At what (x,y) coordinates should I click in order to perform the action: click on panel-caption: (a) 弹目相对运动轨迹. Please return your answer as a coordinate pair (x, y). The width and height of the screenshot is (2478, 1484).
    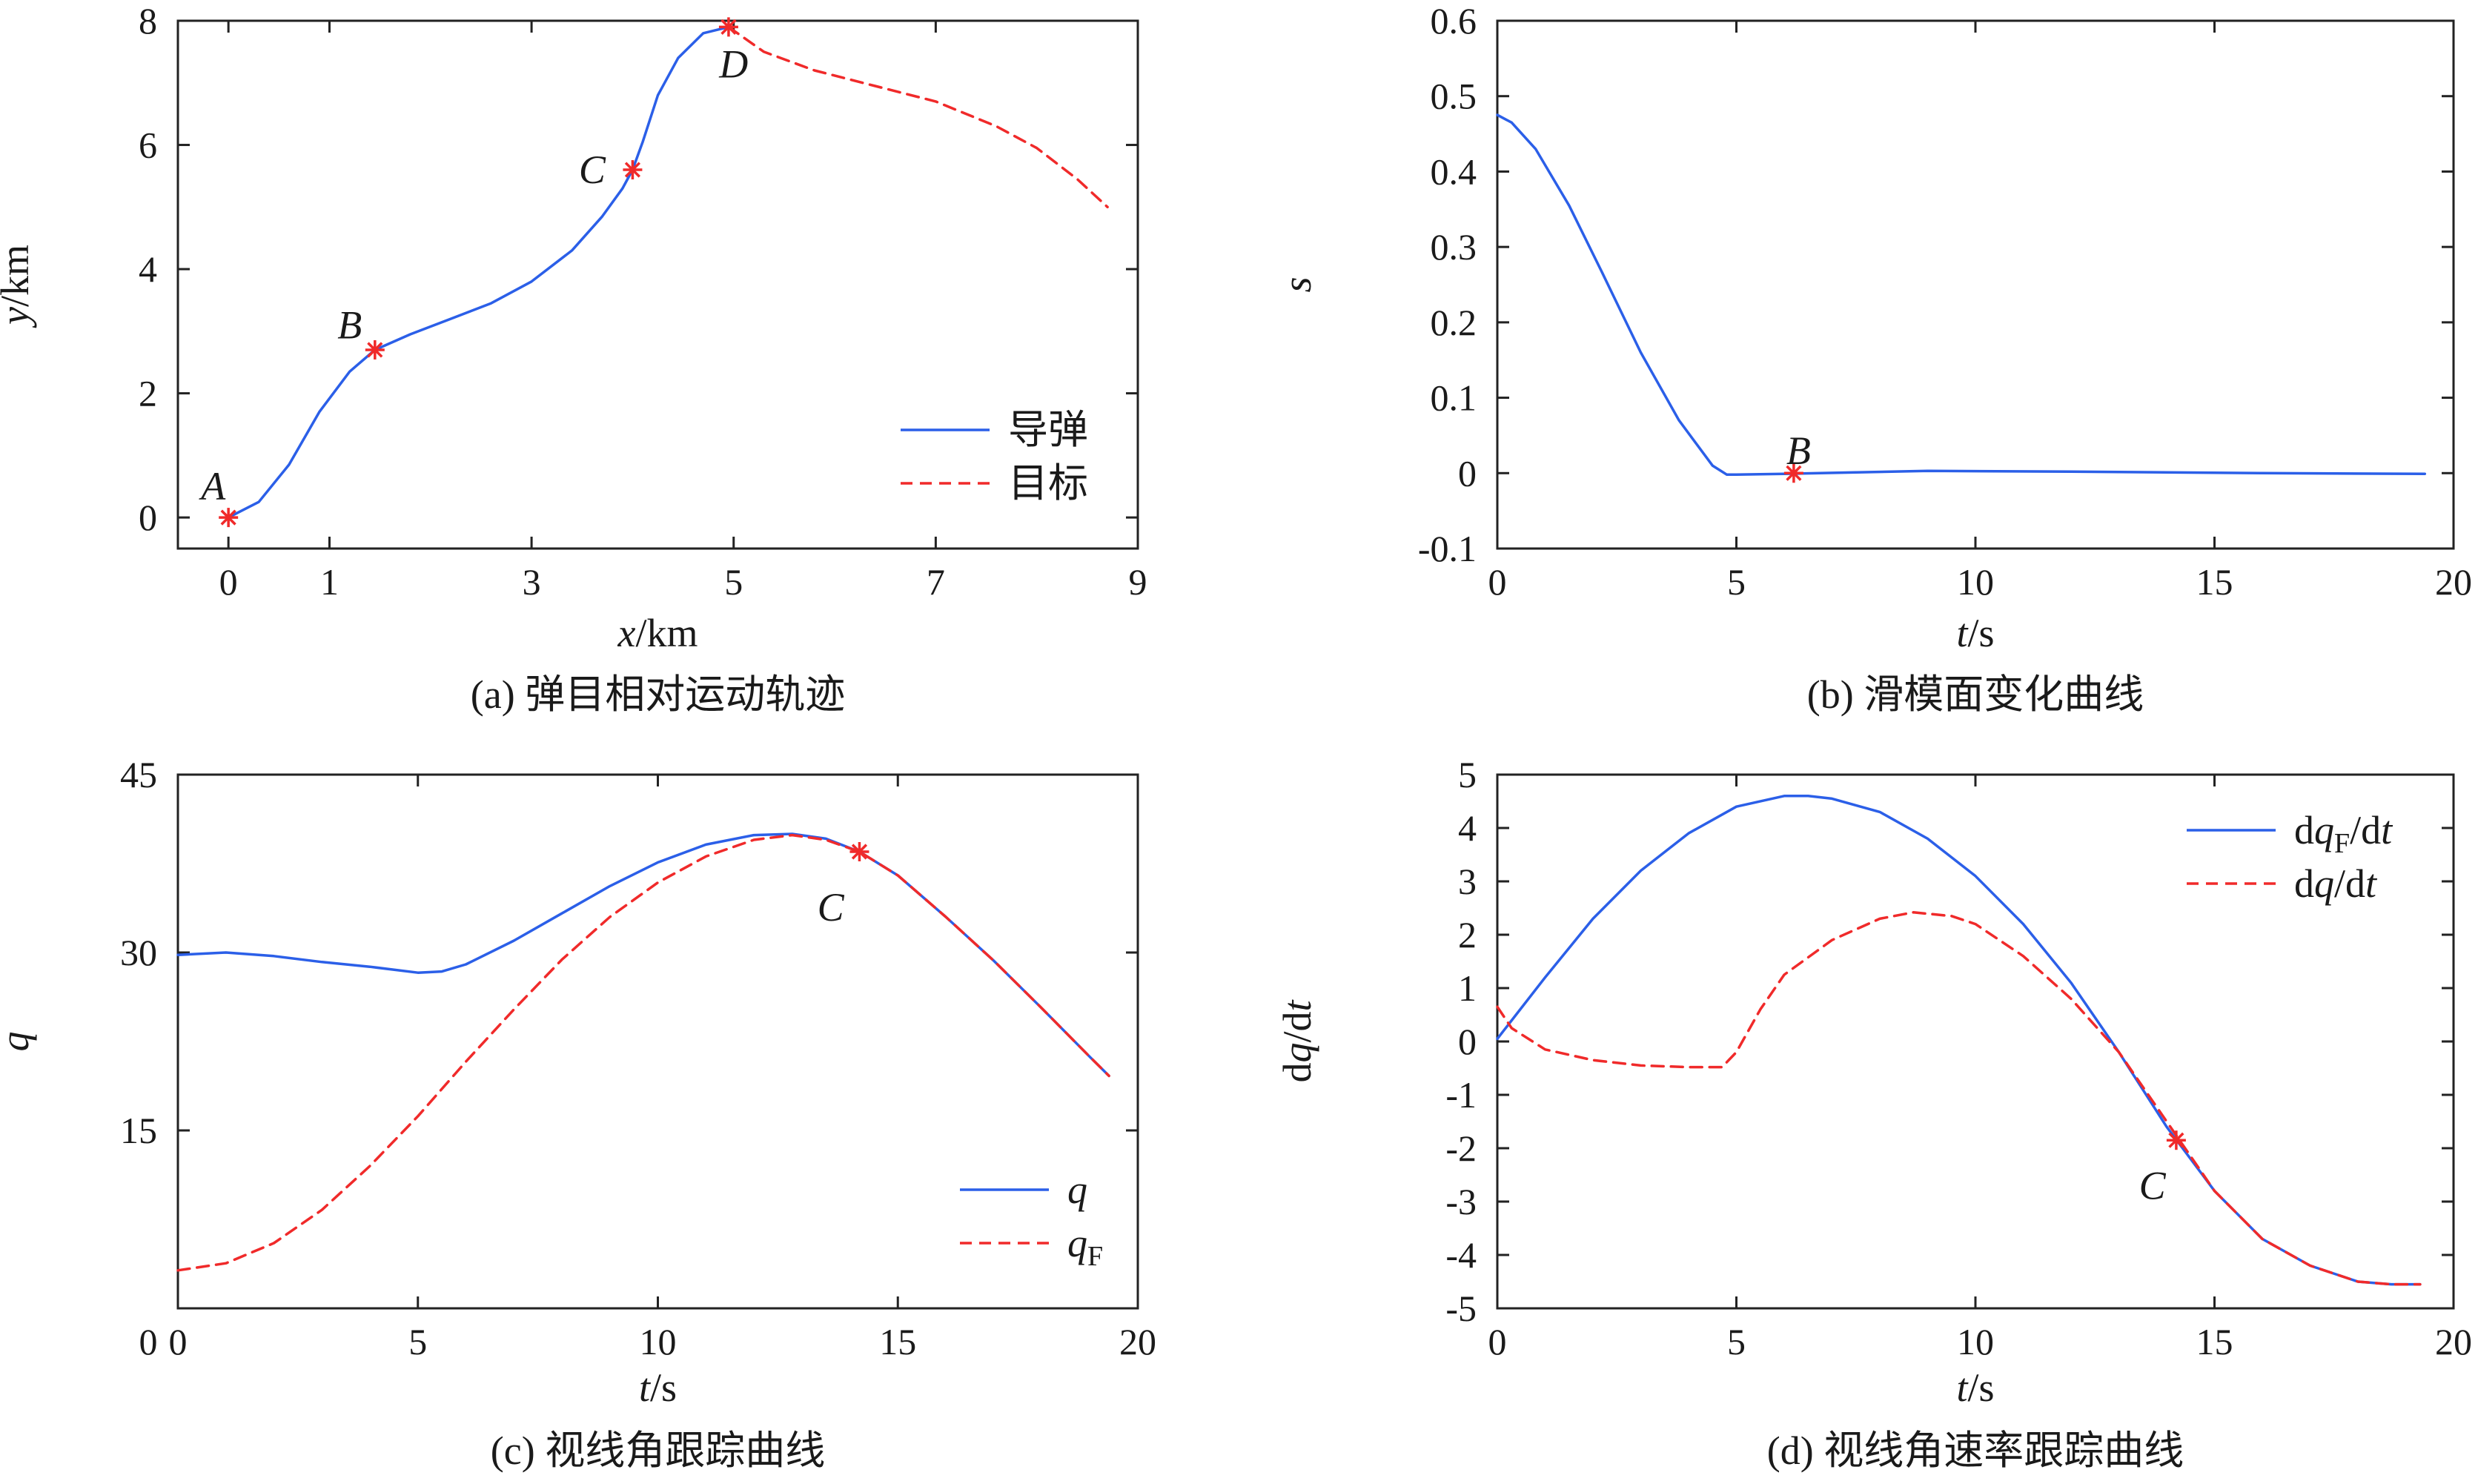
    Looking at the image, I should click on (658, 694).